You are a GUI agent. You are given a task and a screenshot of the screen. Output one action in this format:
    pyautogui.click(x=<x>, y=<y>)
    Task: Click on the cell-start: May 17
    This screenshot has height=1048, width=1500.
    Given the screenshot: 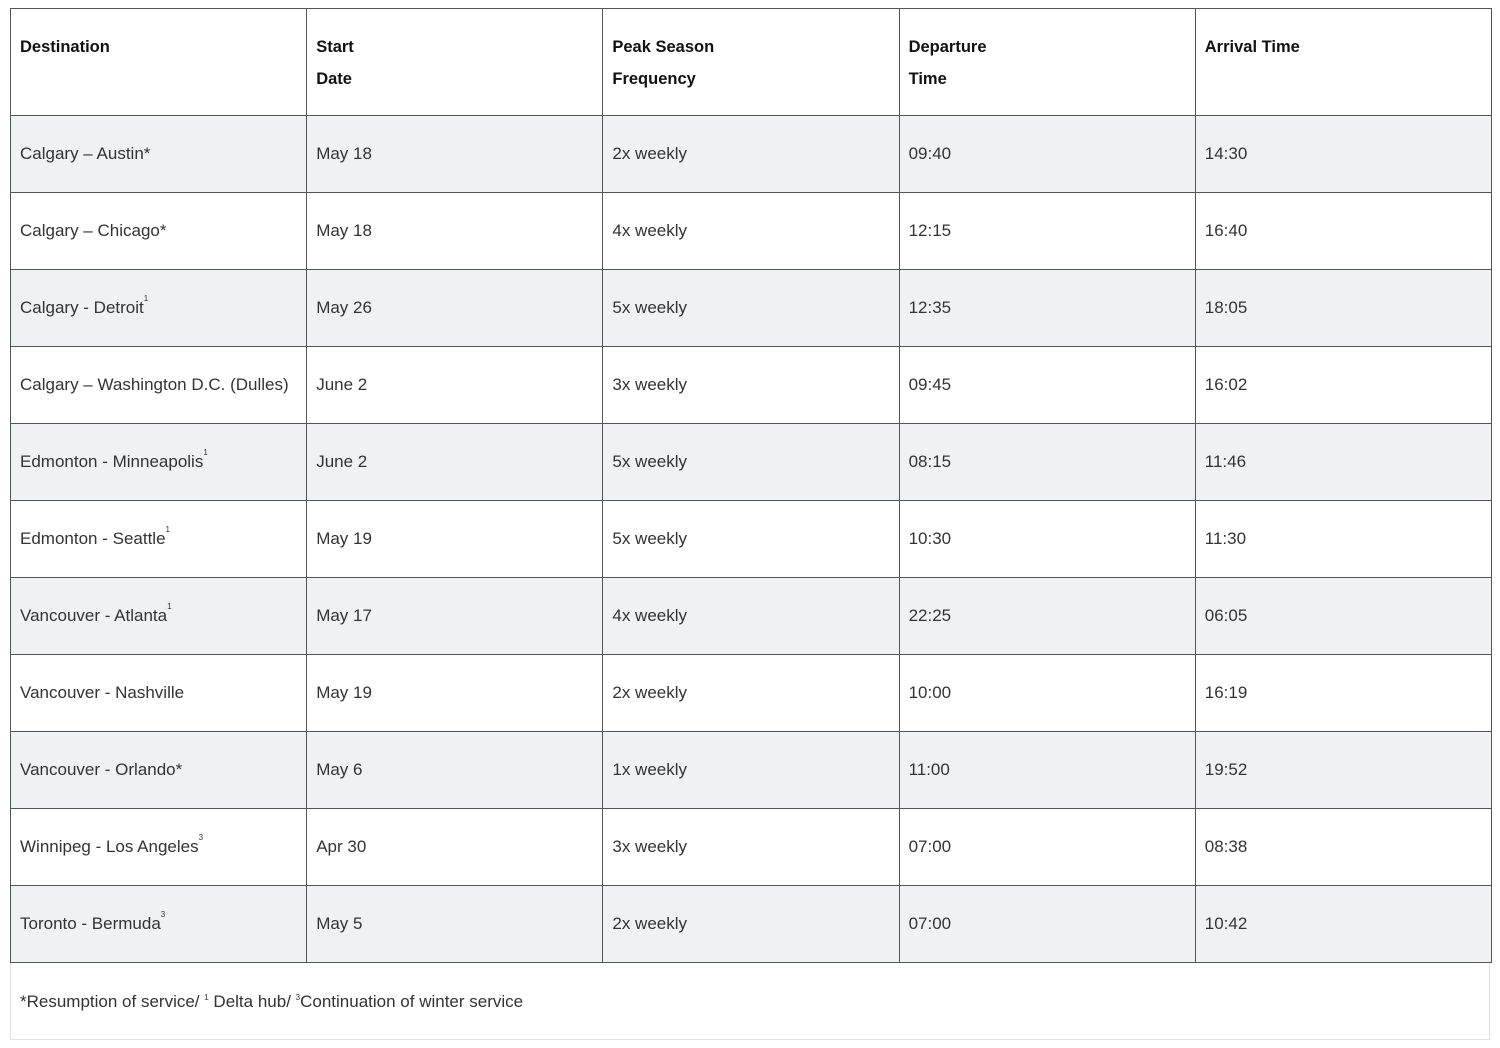 What is the action you would take?
    pyautogui.click(x=455, y=616)
    